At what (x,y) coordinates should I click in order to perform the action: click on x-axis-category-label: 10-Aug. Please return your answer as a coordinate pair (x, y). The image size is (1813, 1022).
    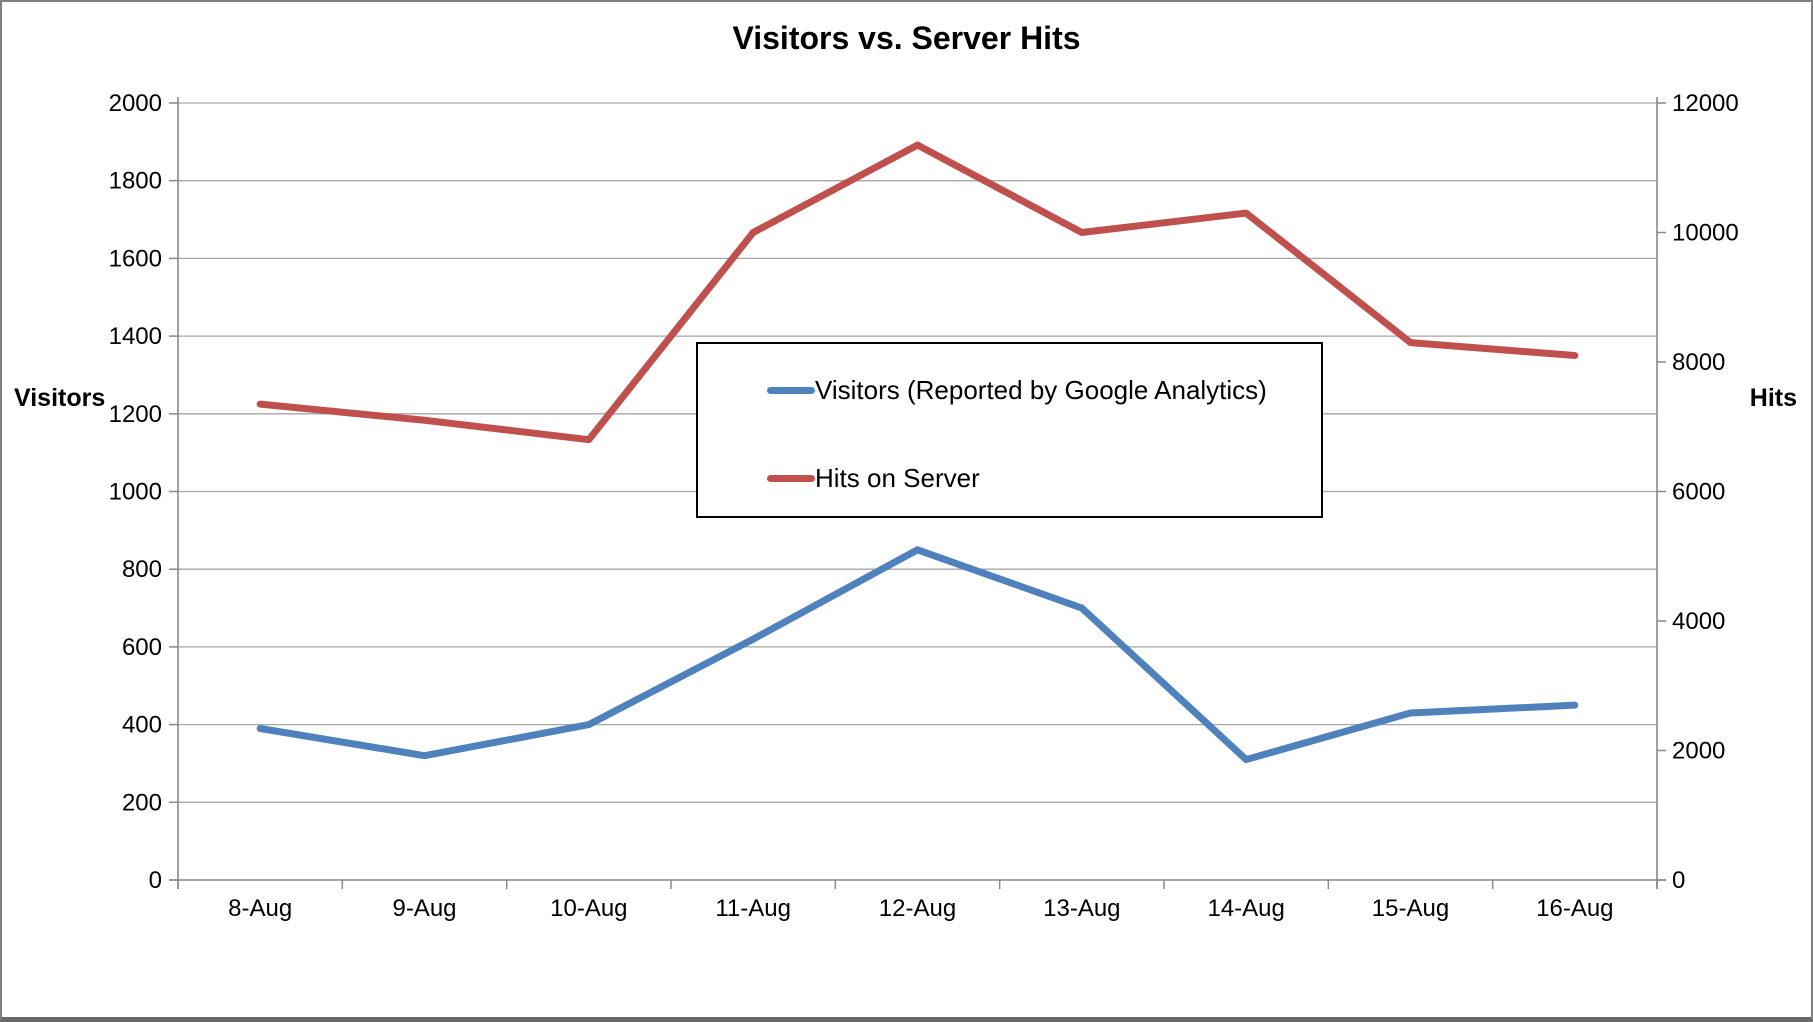
    Looking at the image, I should click on (588, 908).